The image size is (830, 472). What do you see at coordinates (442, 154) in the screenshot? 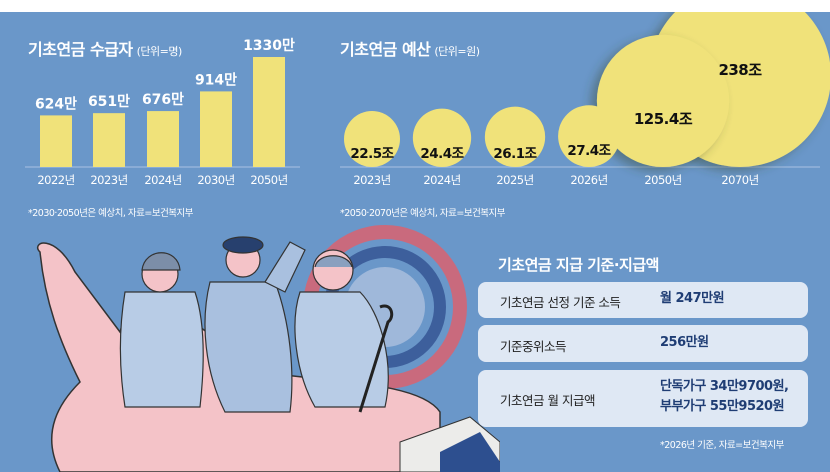
I see `bubble-data-label: 24.4조` at bounding box center [442, 154].